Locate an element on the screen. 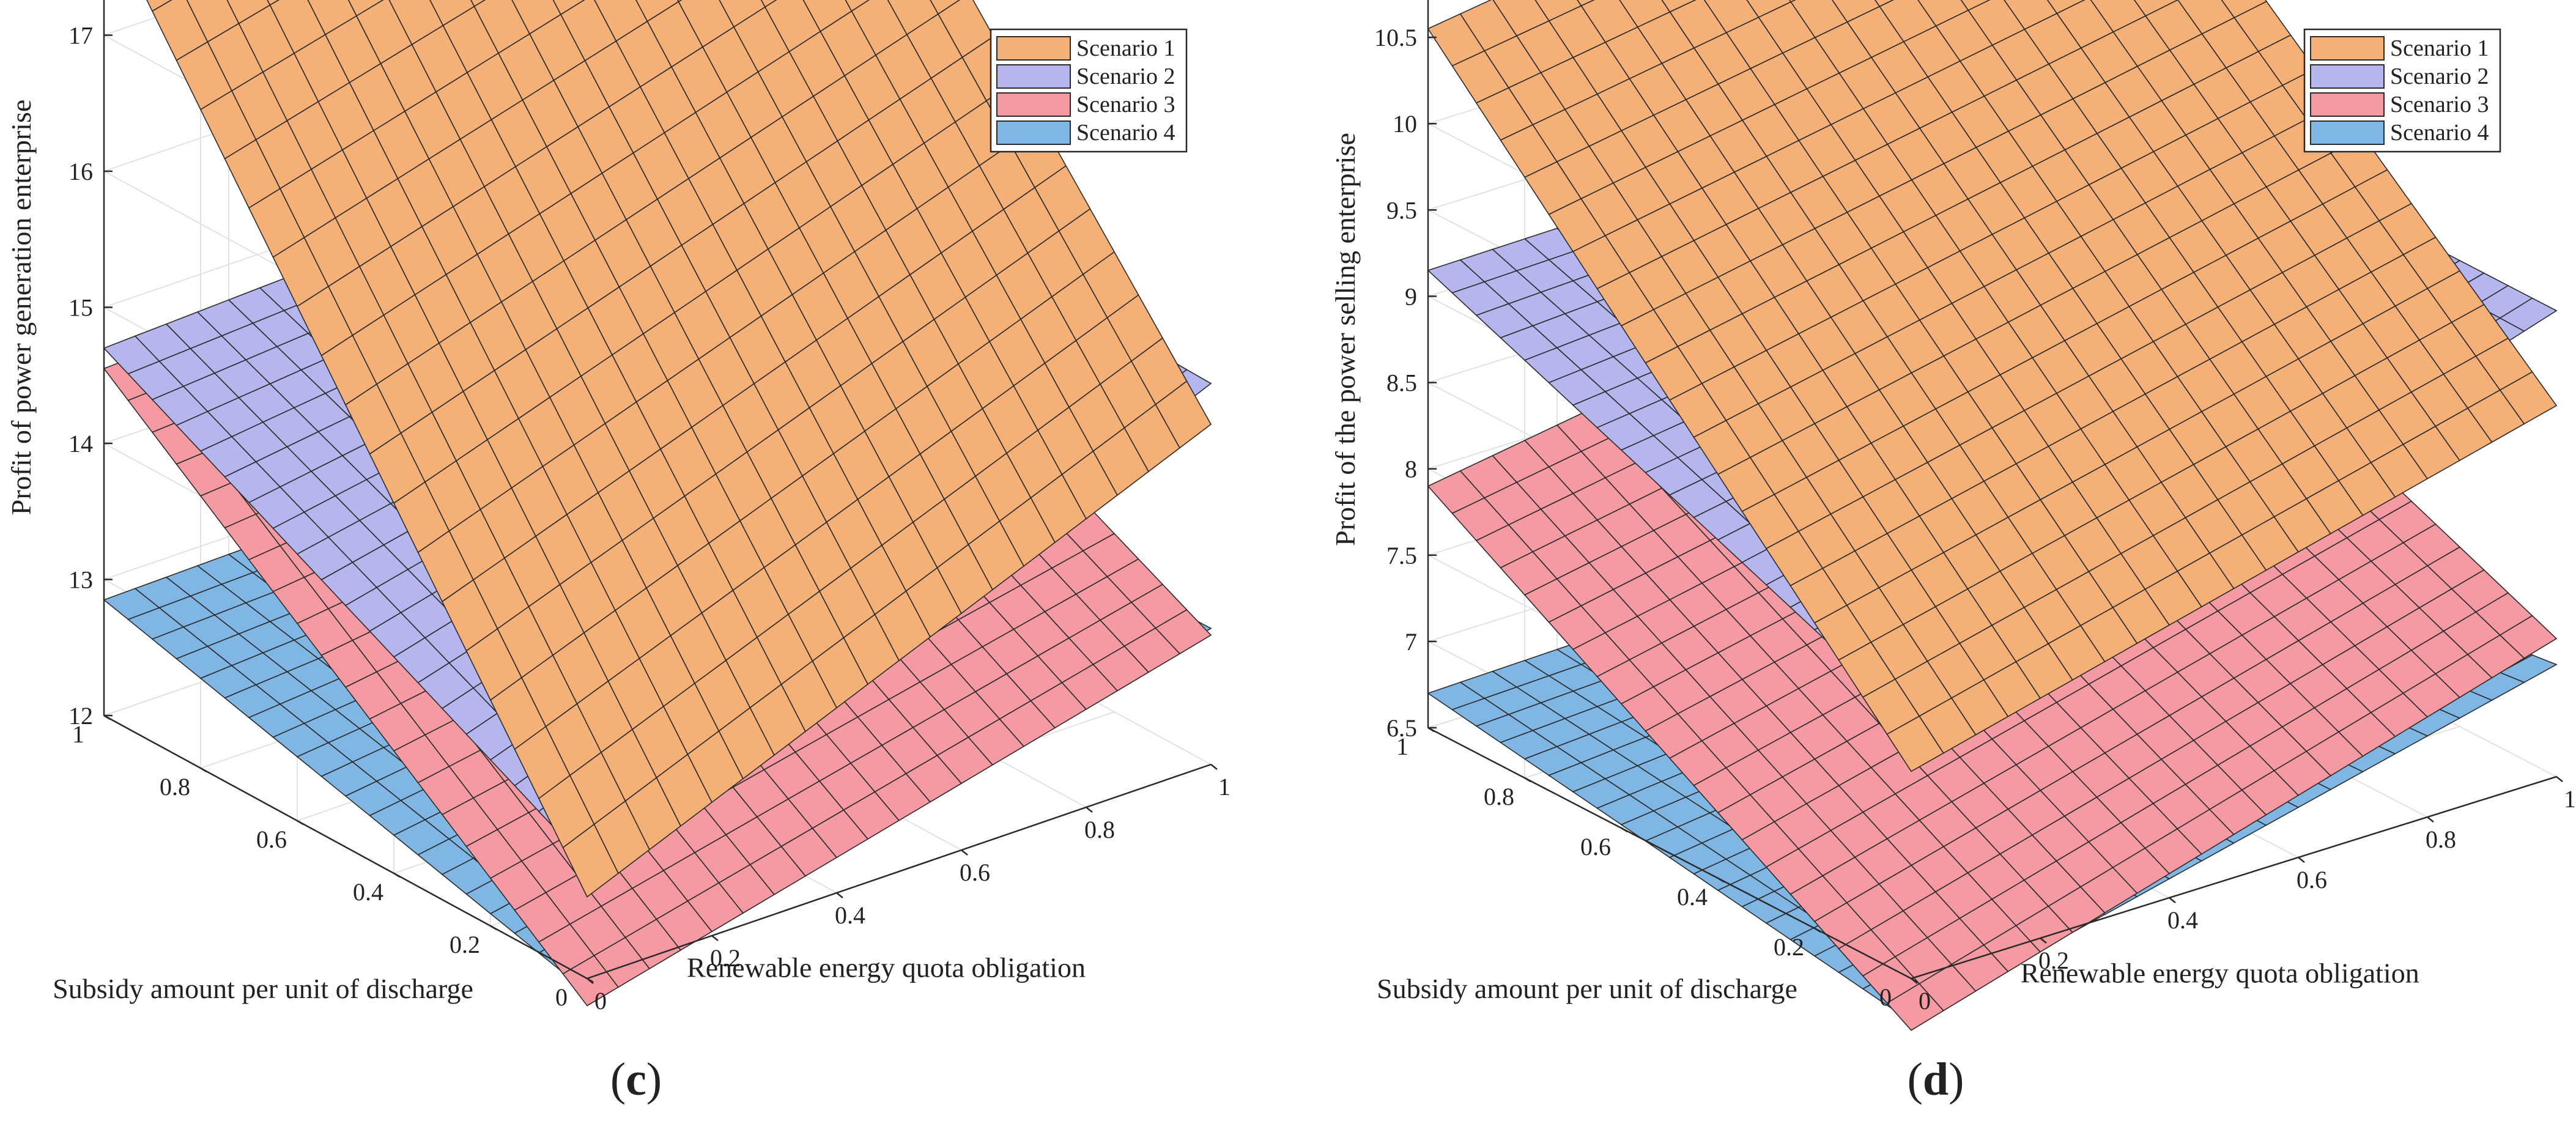 This screenshot has height=1121, width=2576. z-tick-label: 10.5 is located at coordinates (1395, 37).